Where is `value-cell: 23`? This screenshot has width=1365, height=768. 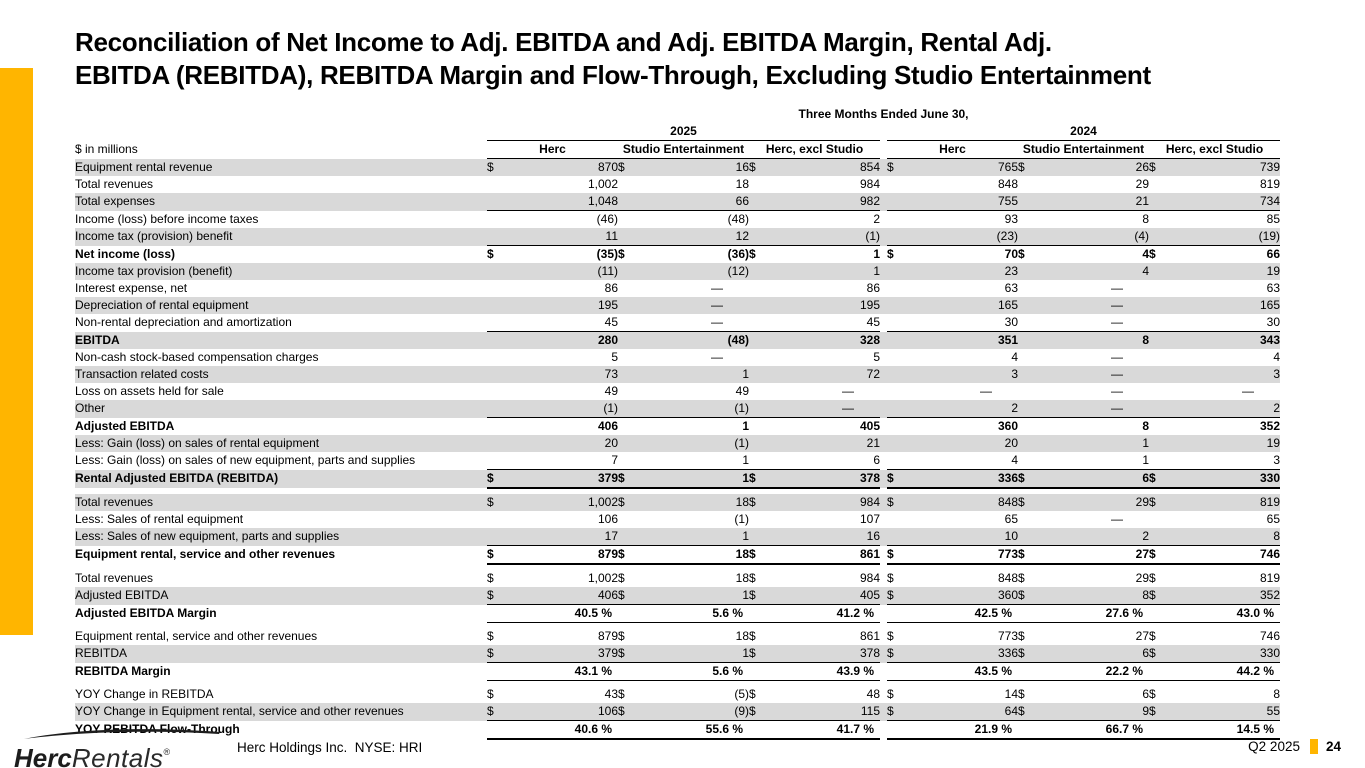
value-cell: 23 is located at coordinates (1011, 271).